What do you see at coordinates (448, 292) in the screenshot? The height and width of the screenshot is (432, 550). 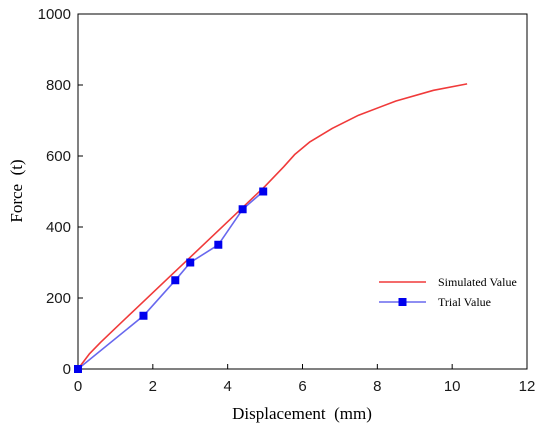 I see `legend: Simulated Value Trial Value` at bounding box center [448, 292].